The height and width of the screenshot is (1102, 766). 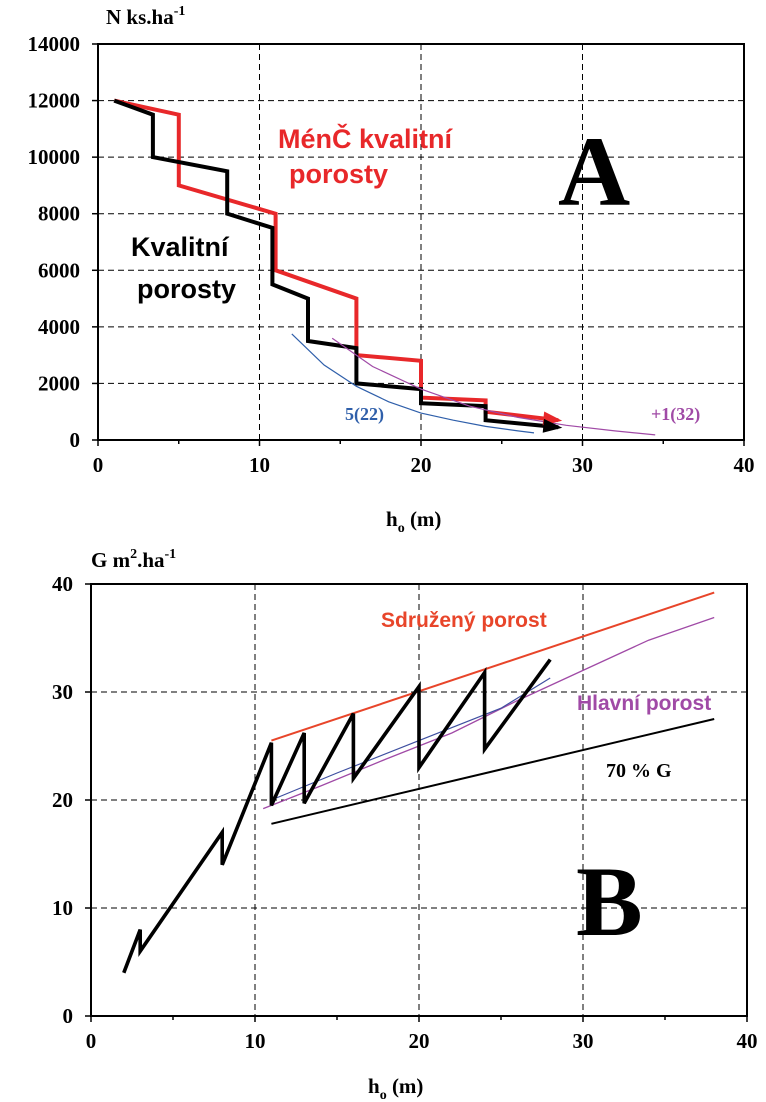 What do you see at coordinates (54, 157) in the screenshot?
I see `y-tick-label: 10000` at bounding box center [54, 157].